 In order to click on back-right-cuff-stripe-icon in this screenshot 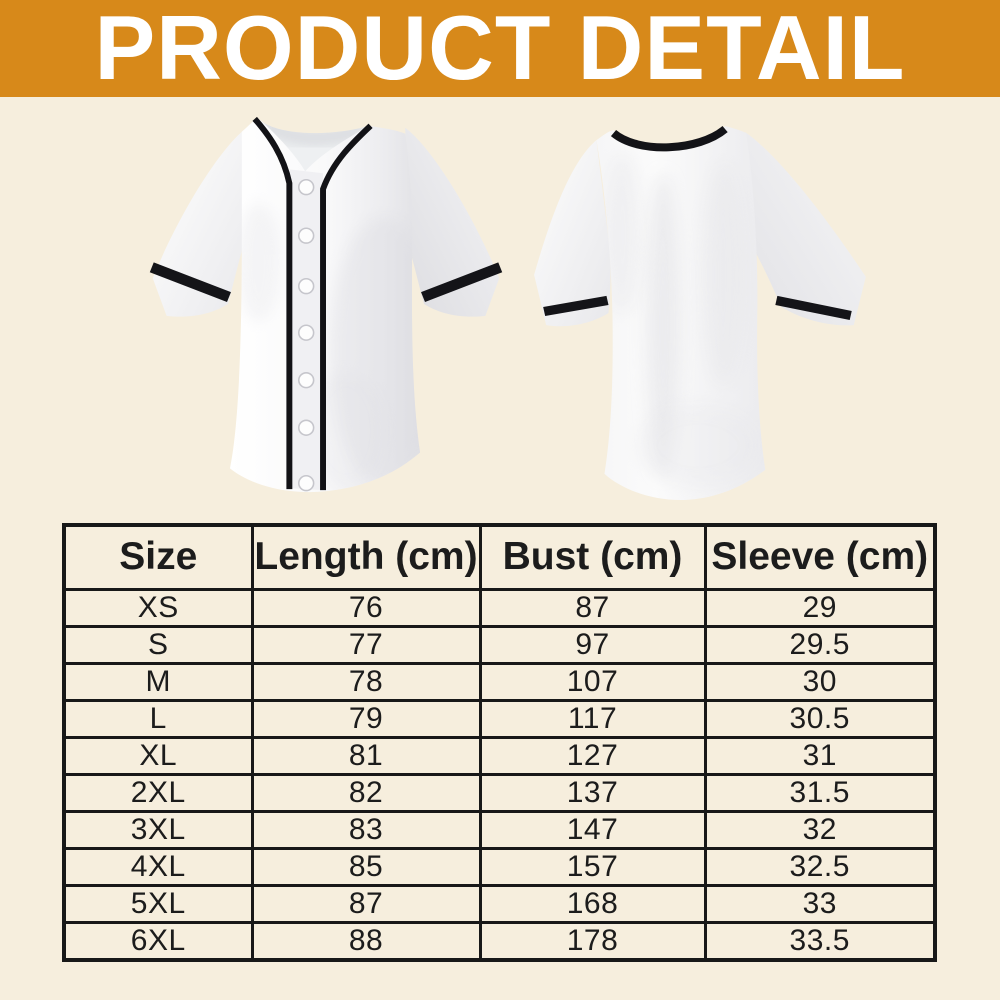, I will do `click(813, 308)`.